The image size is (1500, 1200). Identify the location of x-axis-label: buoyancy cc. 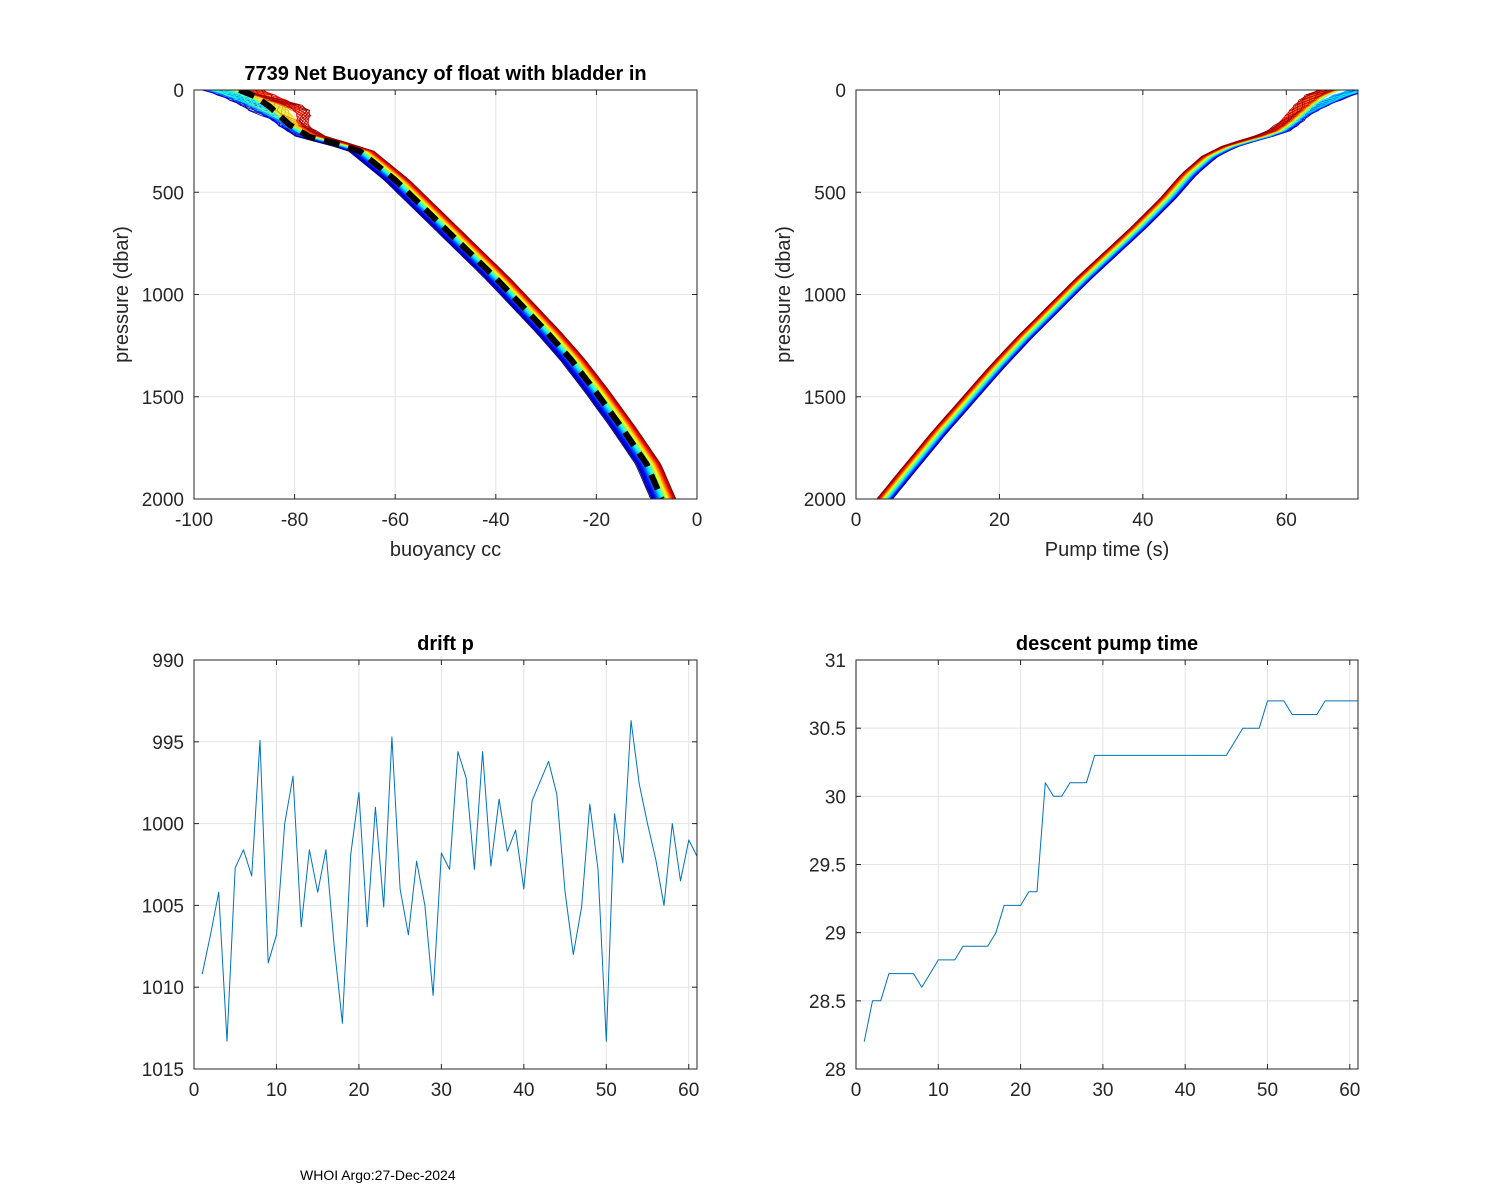
(445, 550).